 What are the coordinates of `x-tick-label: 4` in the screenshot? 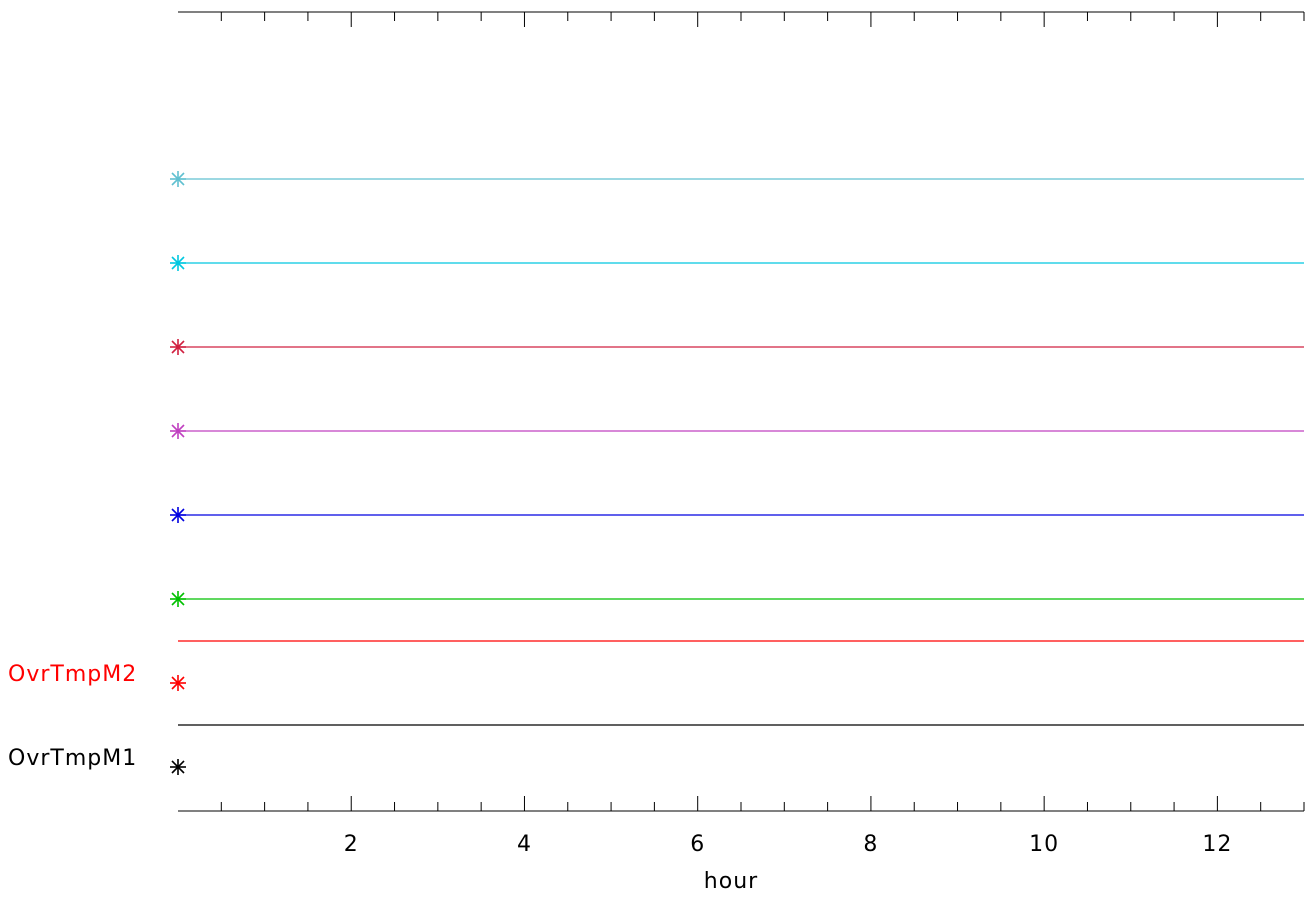 It's located at (524, 844).